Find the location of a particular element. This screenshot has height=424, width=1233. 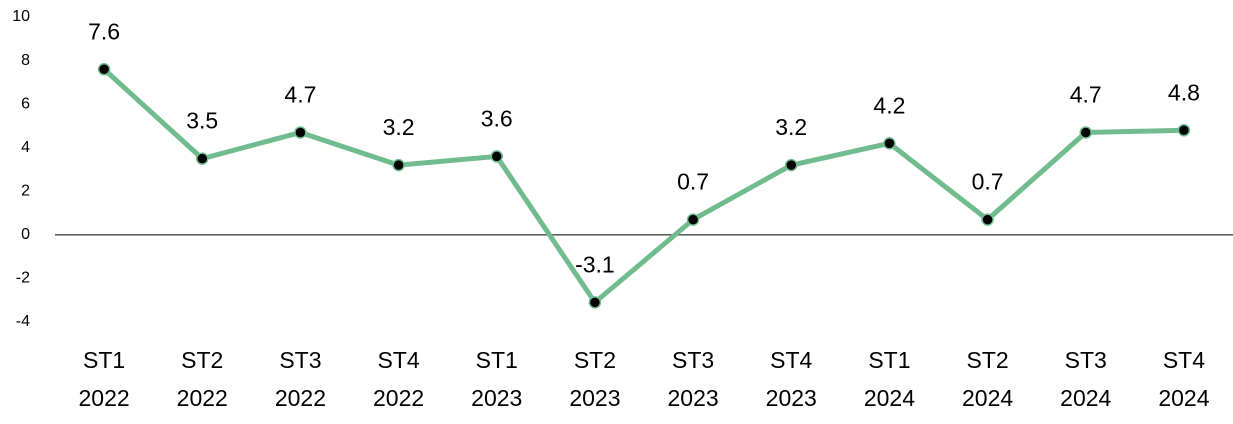

data-label: 3.5 is located at coordinates (202, 121).